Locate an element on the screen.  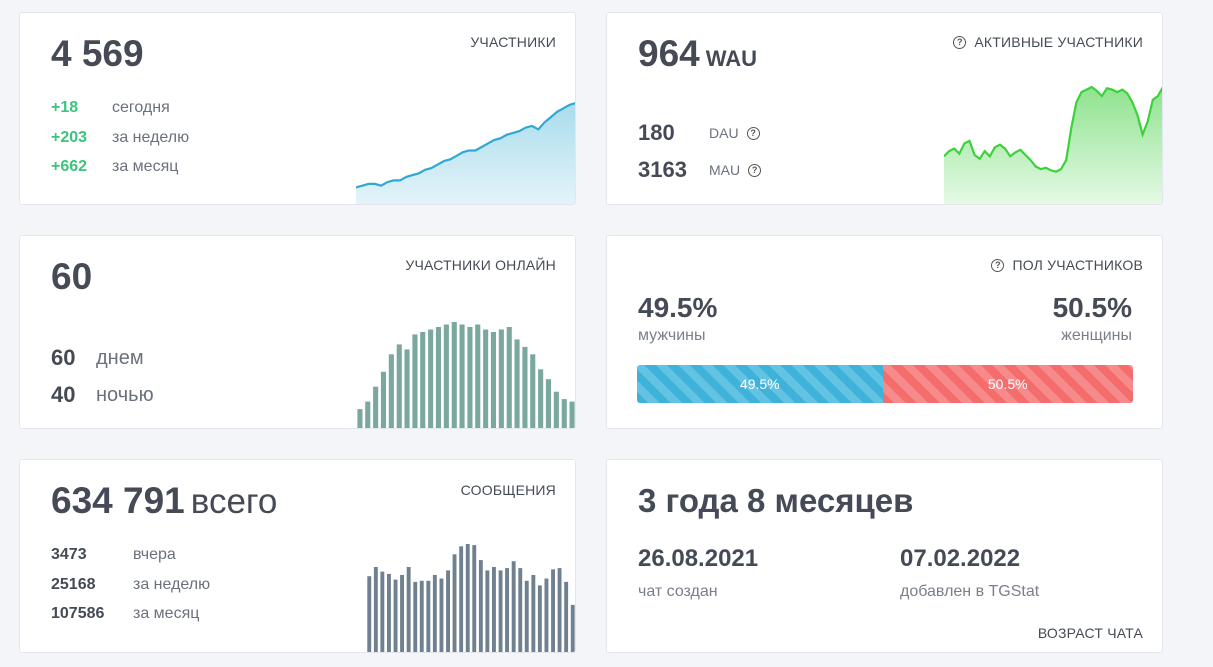
gender-bar: 49.5% 50.5% is located at coordinates (885, 384).